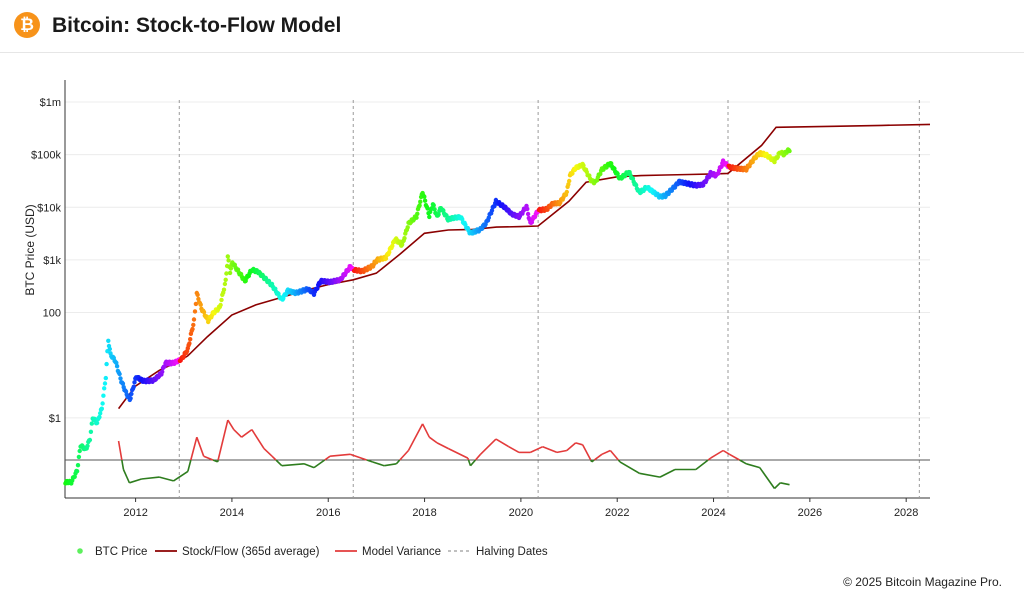 The height and width of the screenshot is (594, 1024). Describe the element at coordinates (27, 25) in the screenshot. I see `bitcoin-logo-icon: ₿` at that location.